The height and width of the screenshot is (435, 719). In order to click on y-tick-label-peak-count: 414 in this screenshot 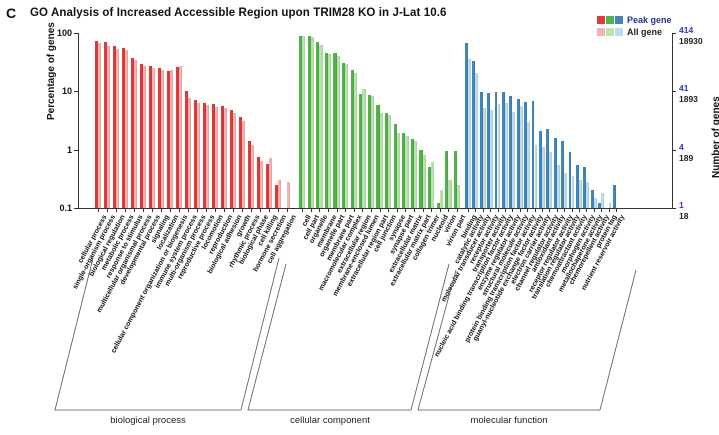, I will do `click(686, 30)`.